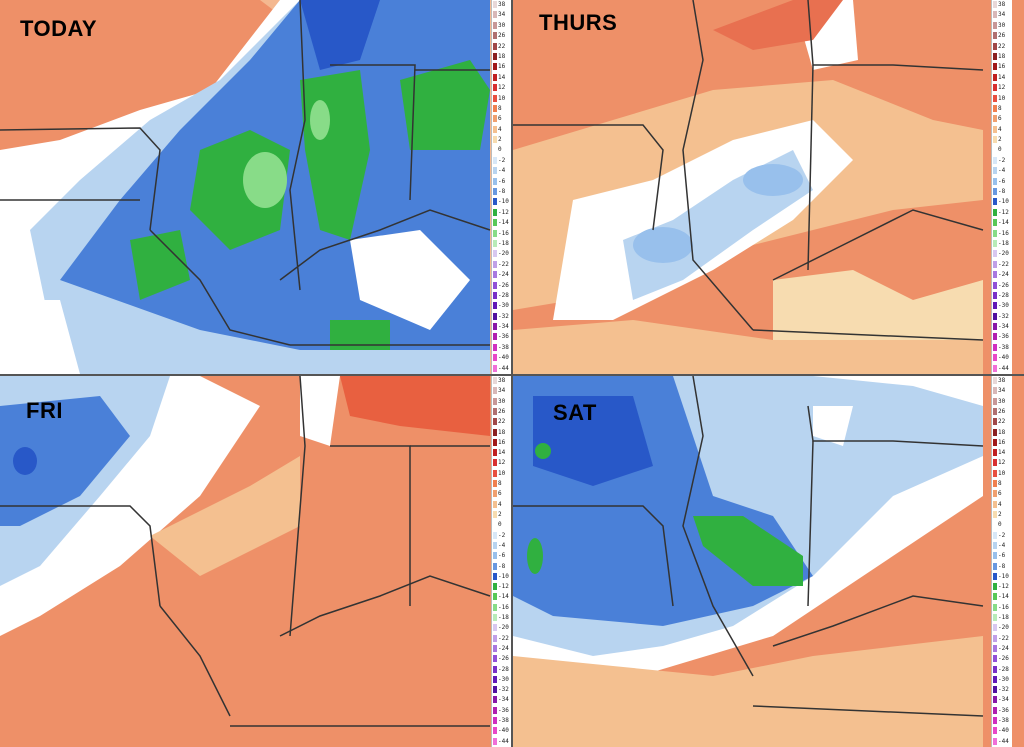 This screenshot has height=747, width=1024. I want to click on panel-title-thurs: THURS, so click(578, 22).